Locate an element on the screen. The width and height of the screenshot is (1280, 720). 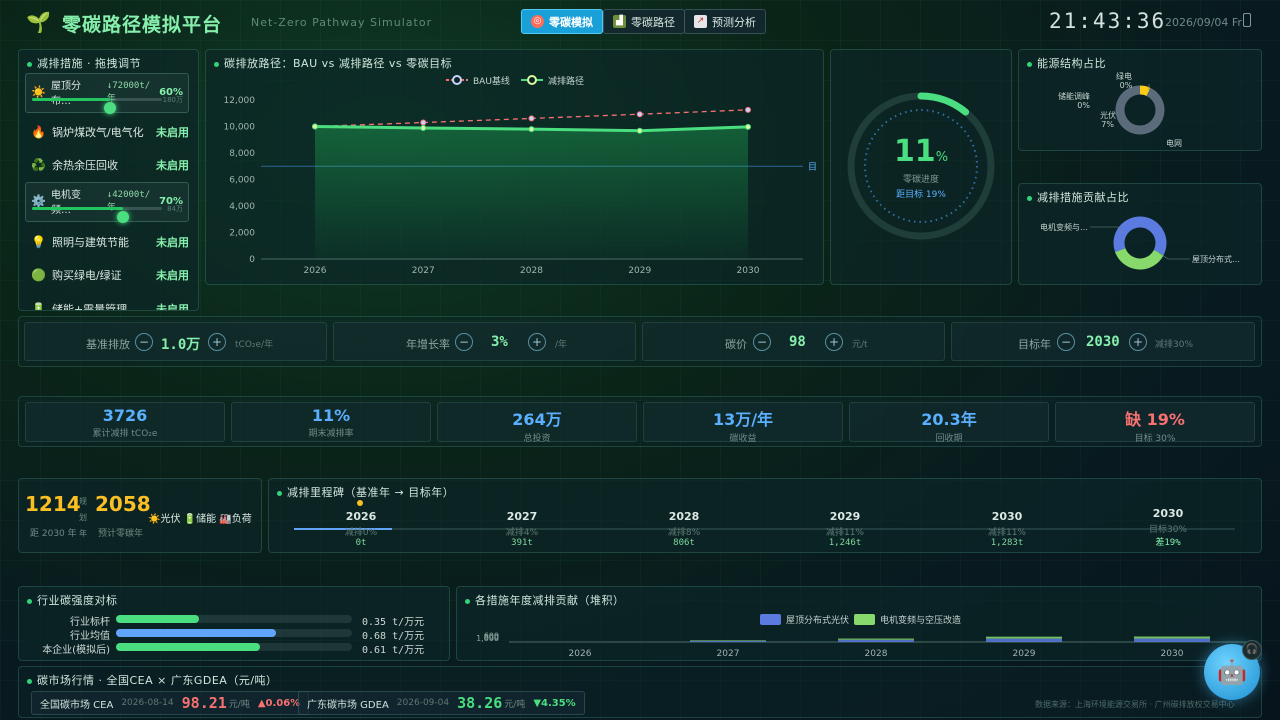
stat-final-rate: 11% 期末减排率 is located at coordinates (331, 422).